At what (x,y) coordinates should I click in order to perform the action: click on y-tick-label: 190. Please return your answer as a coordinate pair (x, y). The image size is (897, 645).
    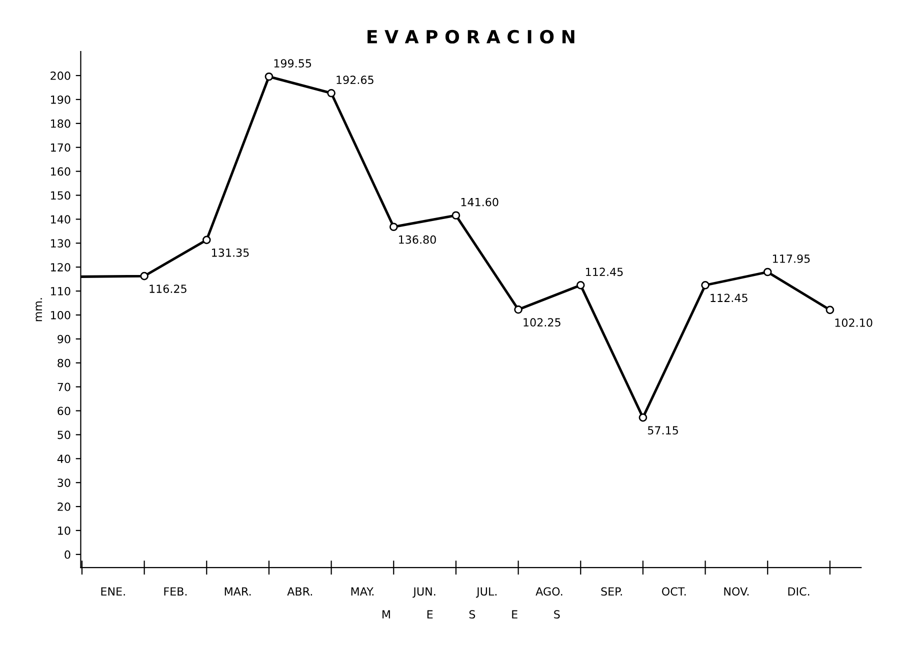
    Looking at the image, I should click on (60, 99).